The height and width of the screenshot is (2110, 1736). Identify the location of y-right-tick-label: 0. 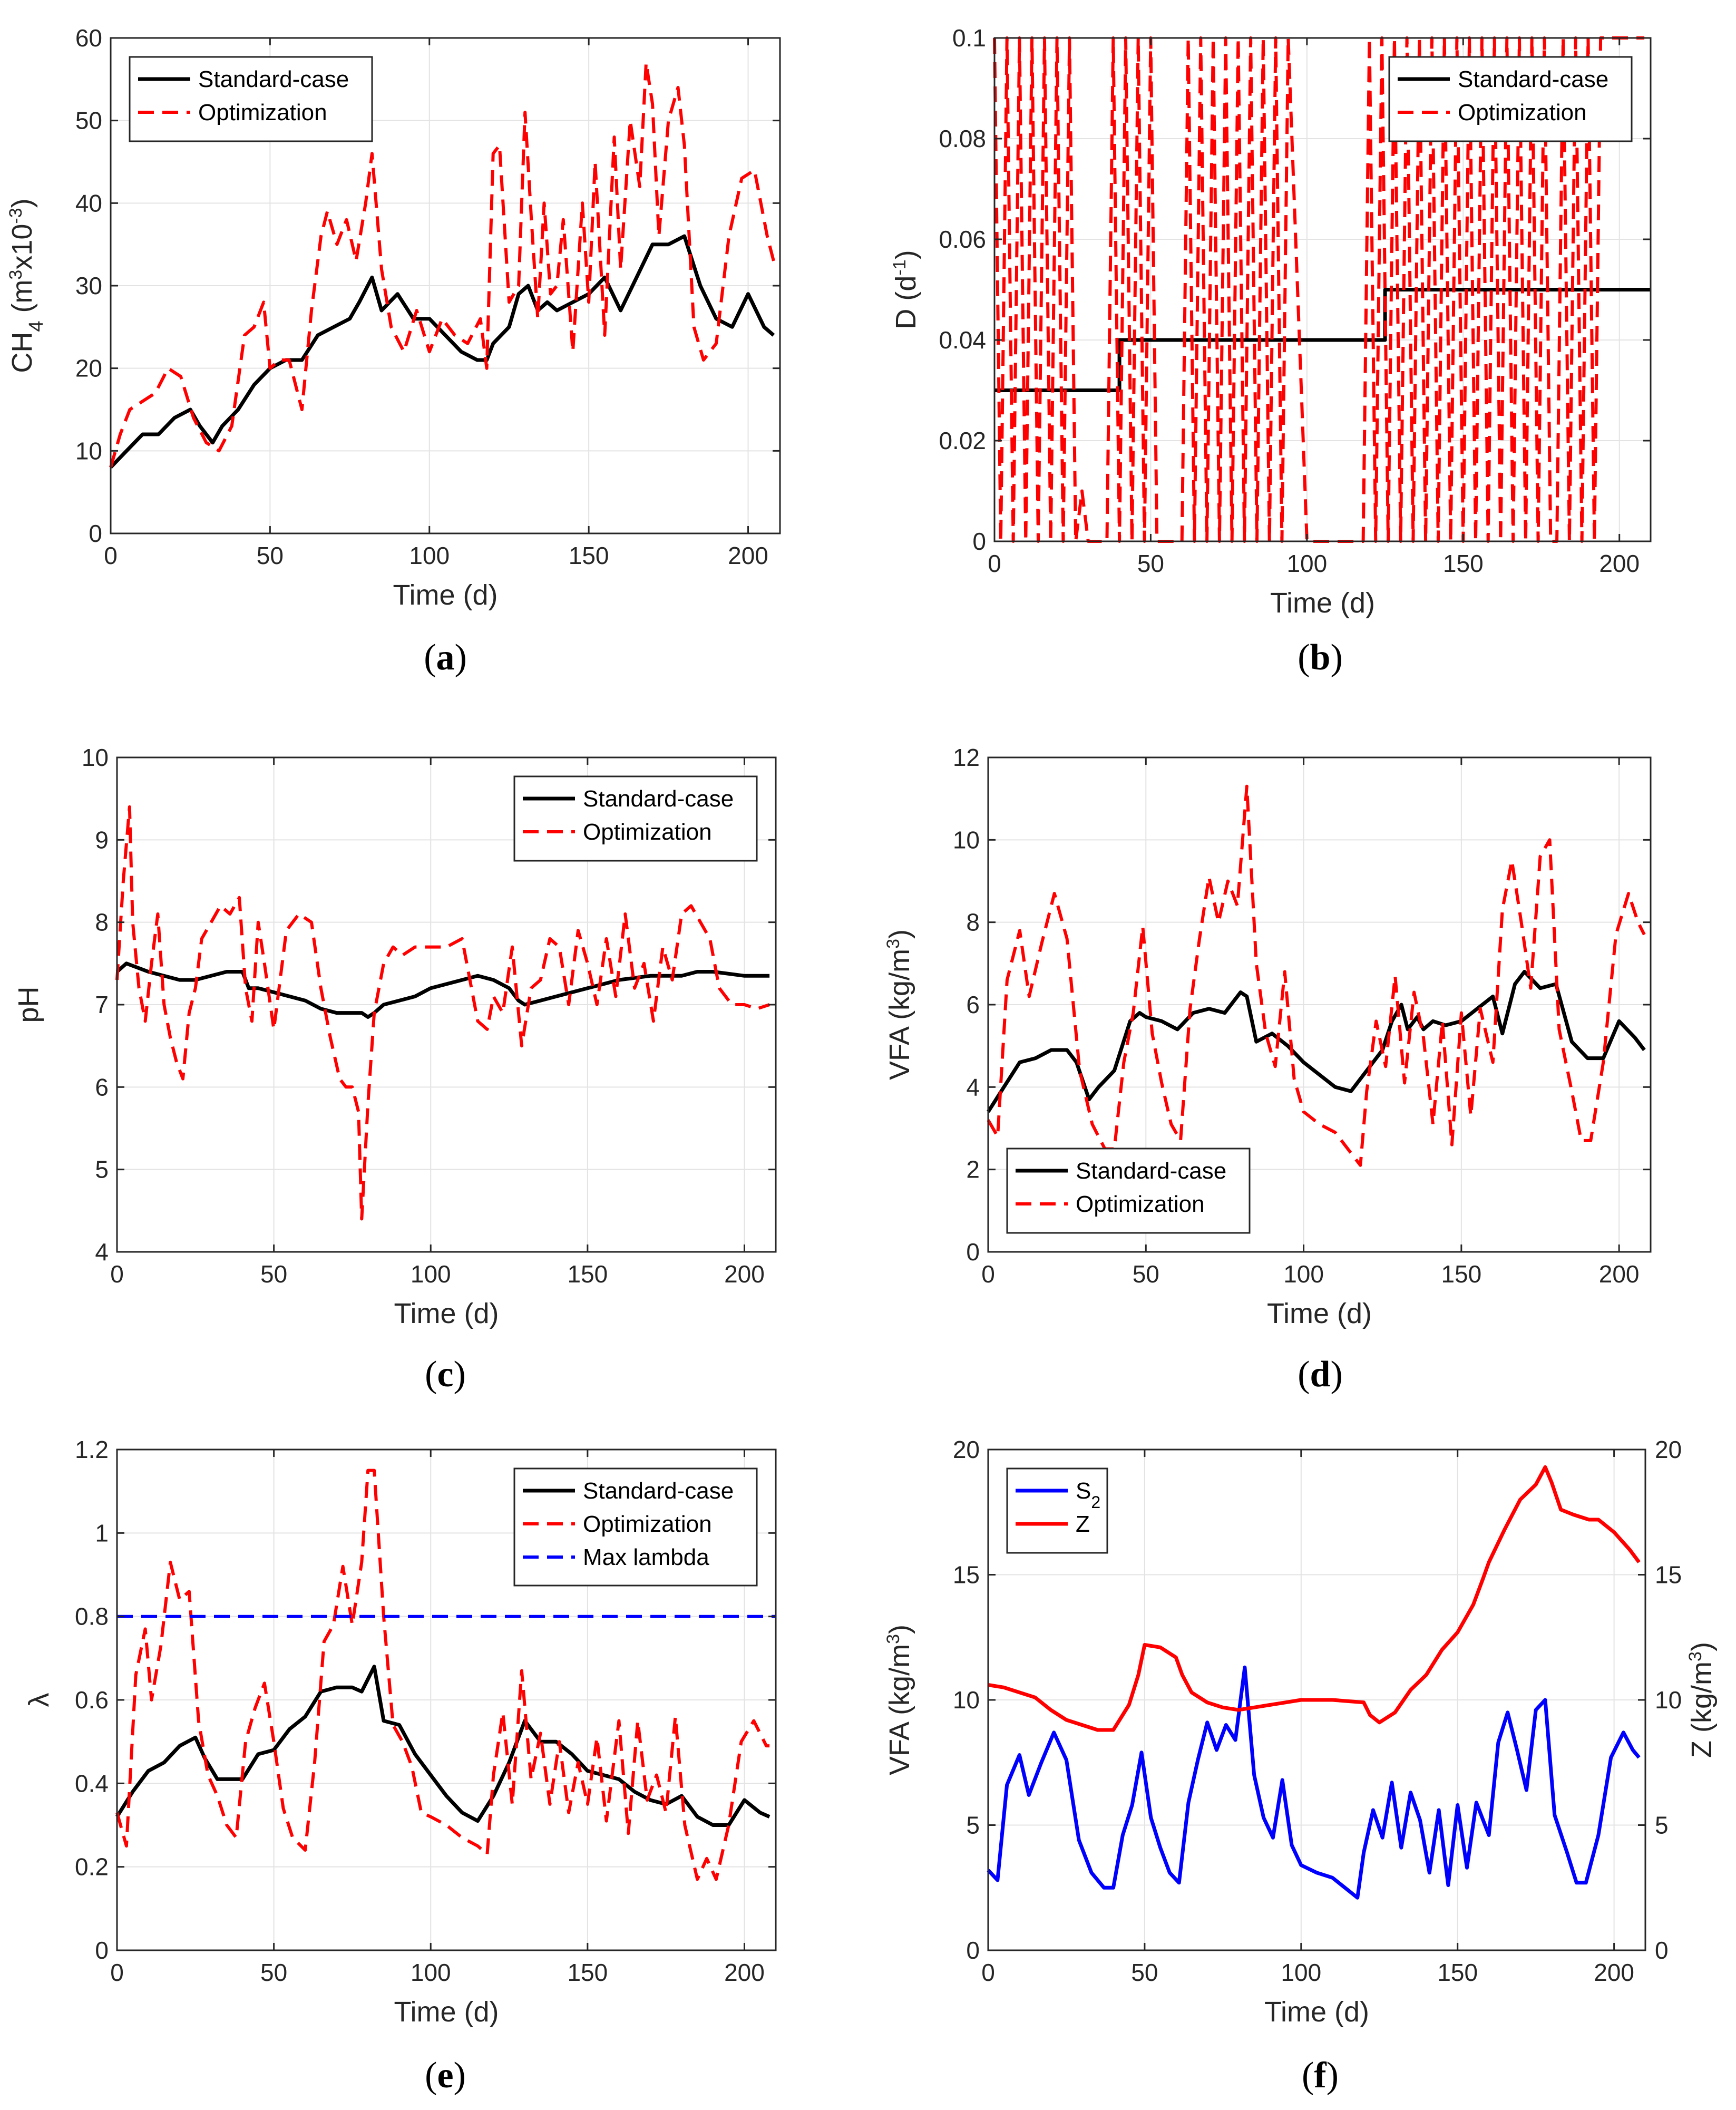
(1662, 1951).